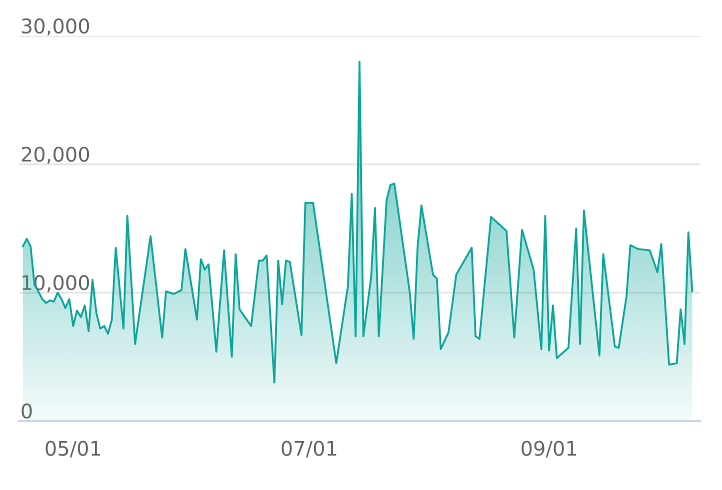  What do you see at coordinates (73, 449) in the screenshot?
I see `x-tick-label: 05/01` at bounding box center [73, 449].